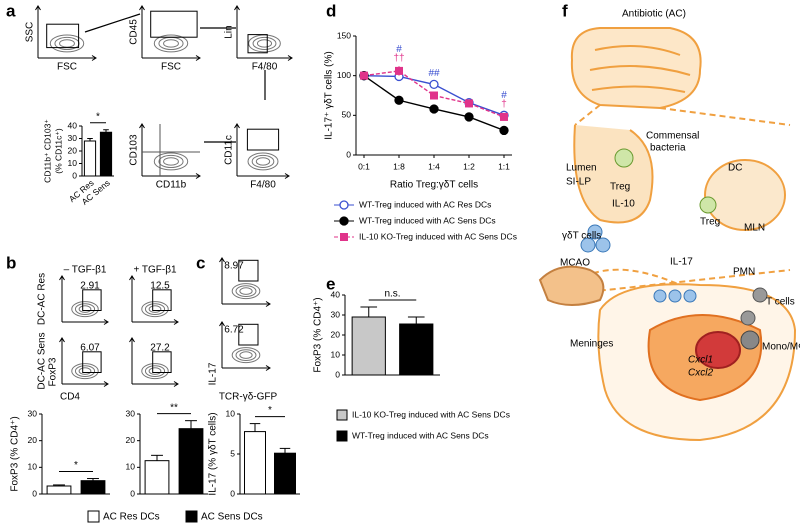 The image size is (800, 529). Describe the element at coordinates (640, 69) in the screenshot. I see `intestine-loops` at that location.